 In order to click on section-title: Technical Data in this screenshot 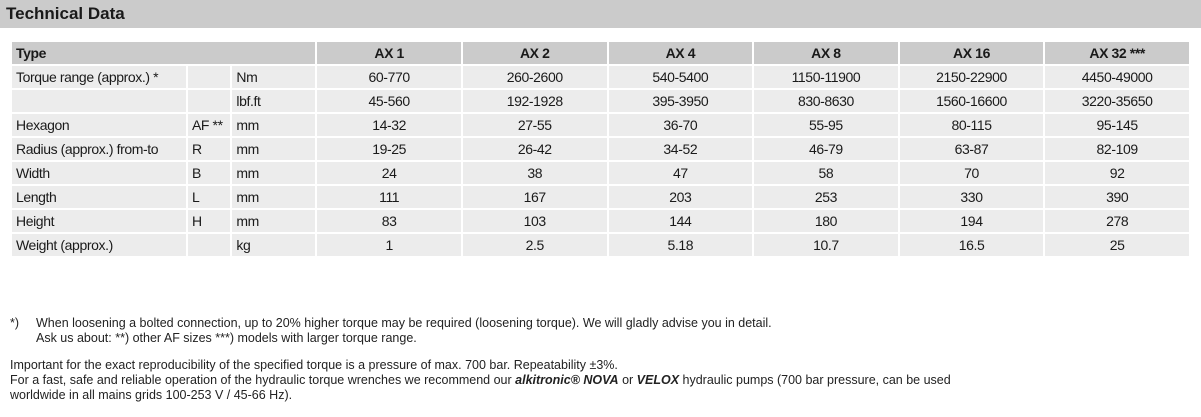, I will do `click(600, 14)`.